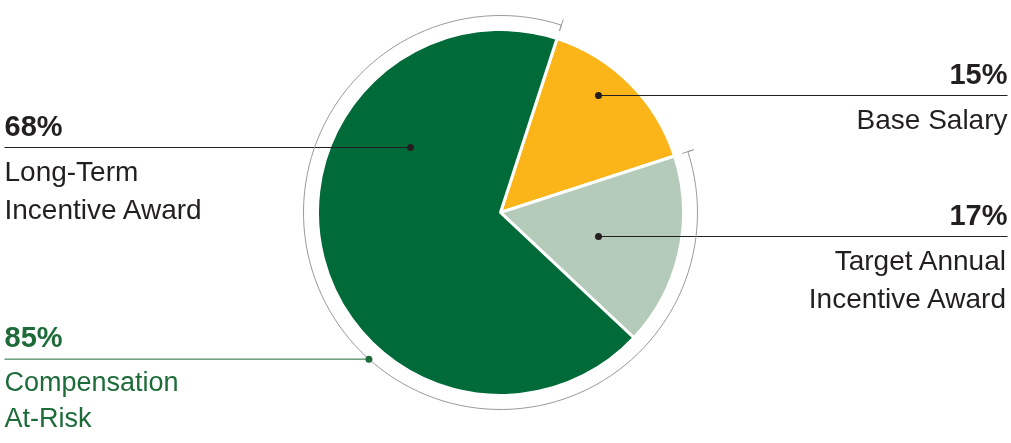 The height and width of the screenshot is (443, 1011). Describe the element at coordinates (907, 279) in the screenshot. I see `slice-label: Target Annual Incentive Award` at that location.